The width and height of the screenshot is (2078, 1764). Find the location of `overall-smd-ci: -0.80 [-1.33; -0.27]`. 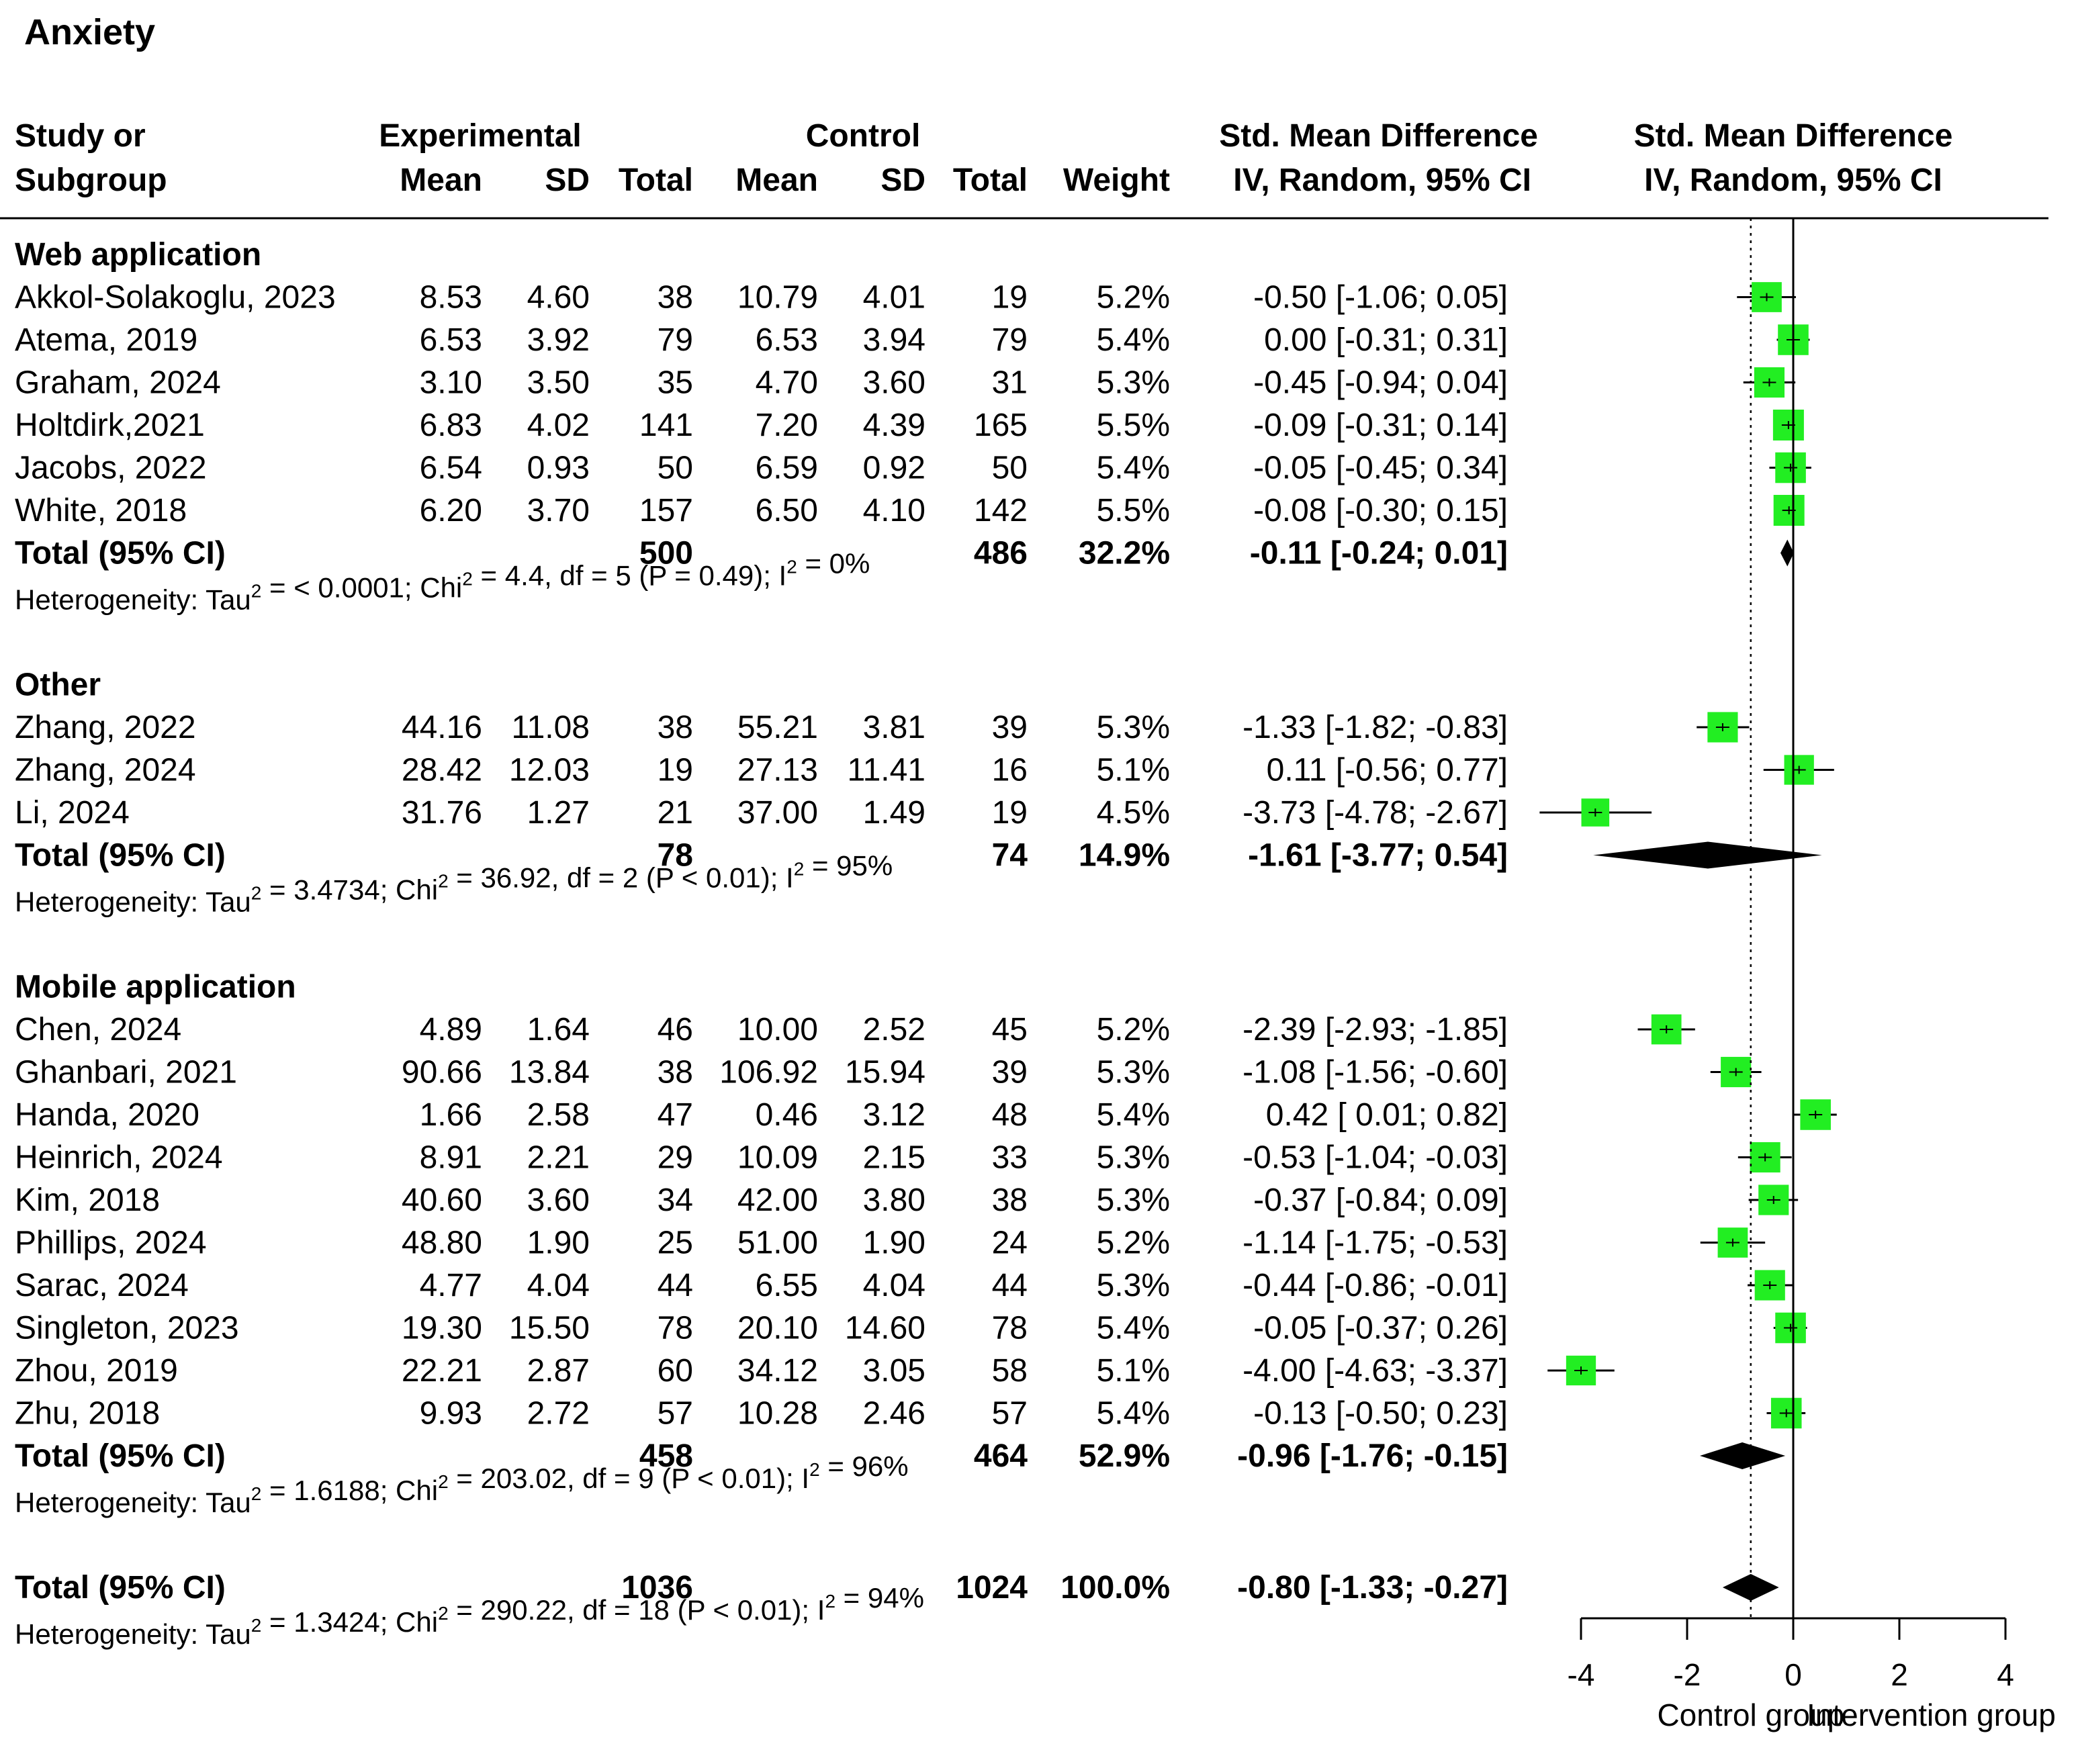

overall-smd-ci: -0.80 [-1.33; -0.27] is located at coordinates (1372, 1588).